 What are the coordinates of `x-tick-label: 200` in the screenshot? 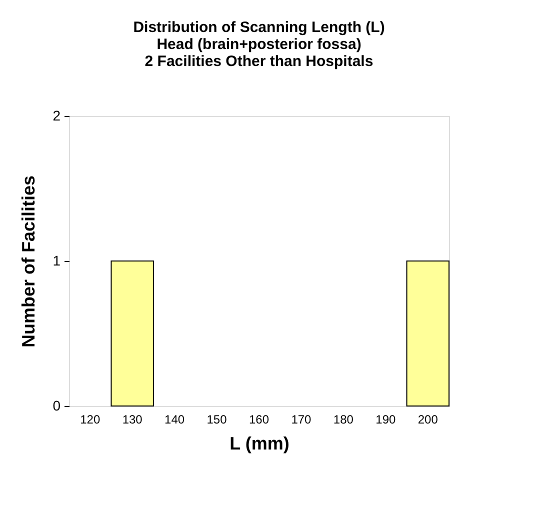 It's located at (428, 419).